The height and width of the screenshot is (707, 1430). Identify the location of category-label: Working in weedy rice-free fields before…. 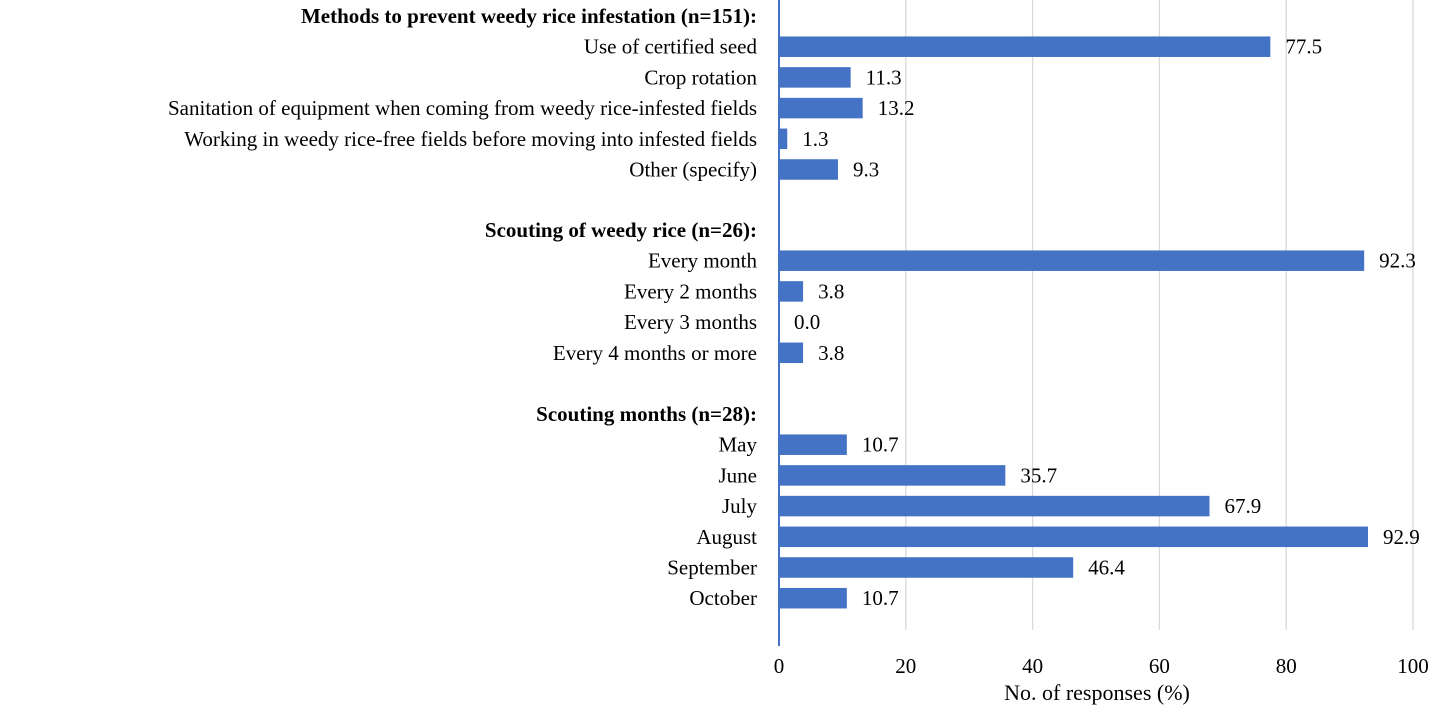
(470, 139).